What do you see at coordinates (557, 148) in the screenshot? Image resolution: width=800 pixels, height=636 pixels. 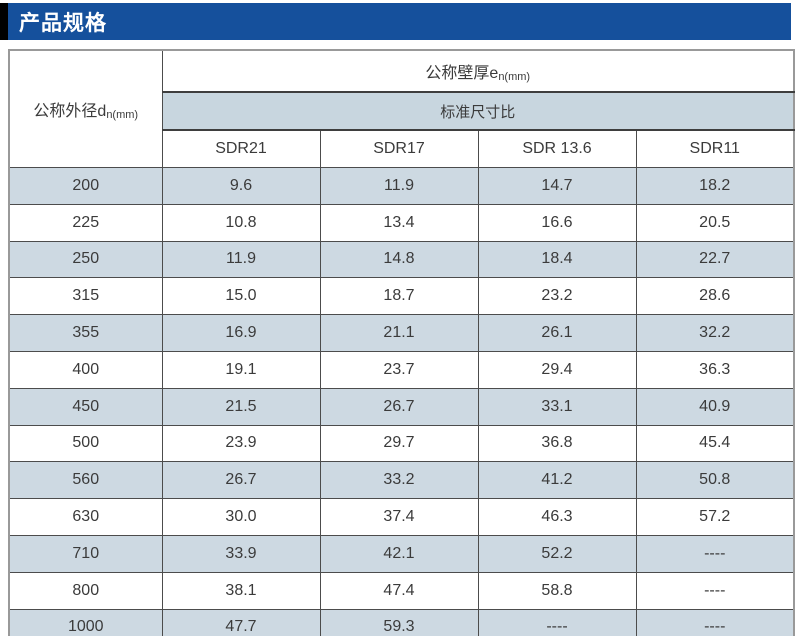 I see `sdr-column-header-sdr13-6: SDR 13.6` at bounding box center [557, 148].